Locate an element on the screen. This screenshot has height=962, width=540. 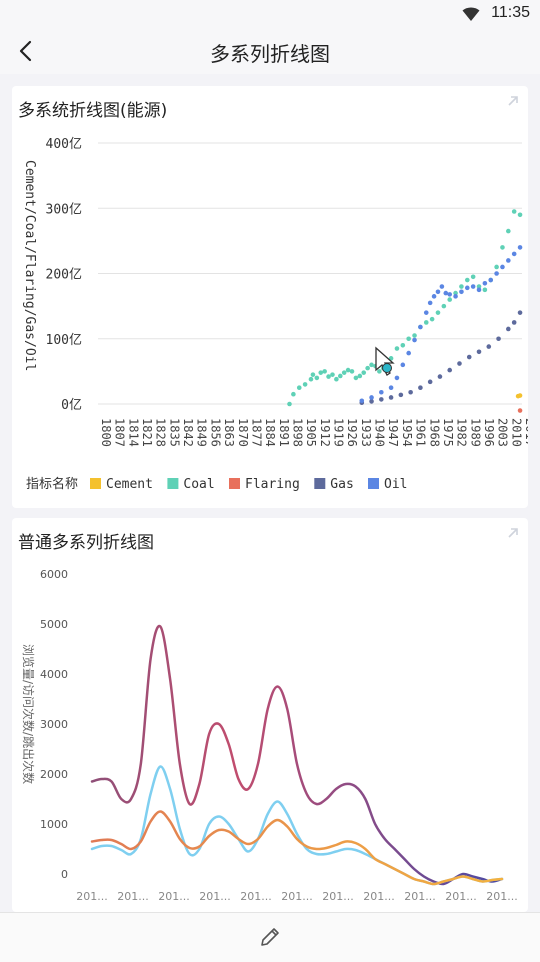
legend-item-cement: Cement is located at coordinates (121, 484).